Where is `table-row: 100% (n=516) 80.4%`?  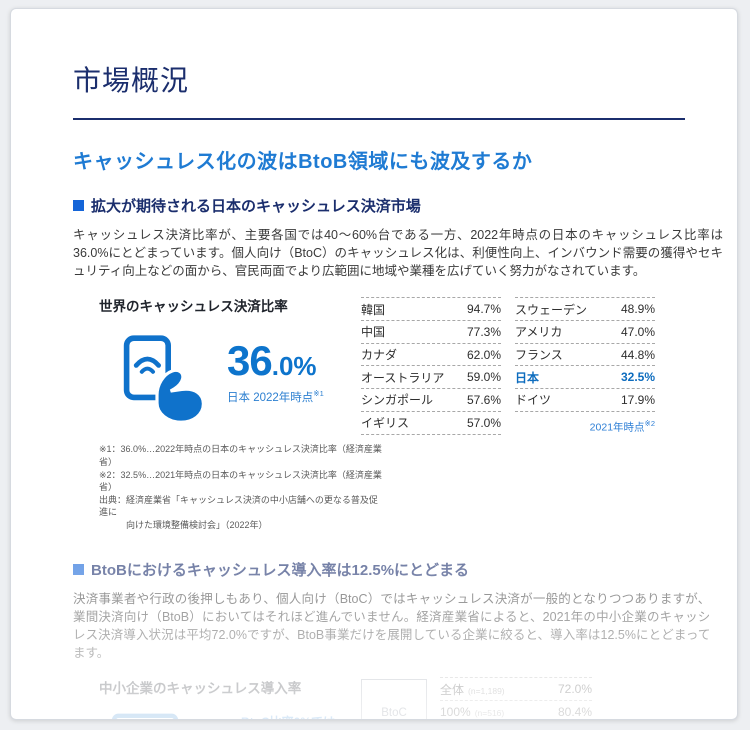
table-row: 100% (n=516) 80.4% is located at coordinates (516, 710).